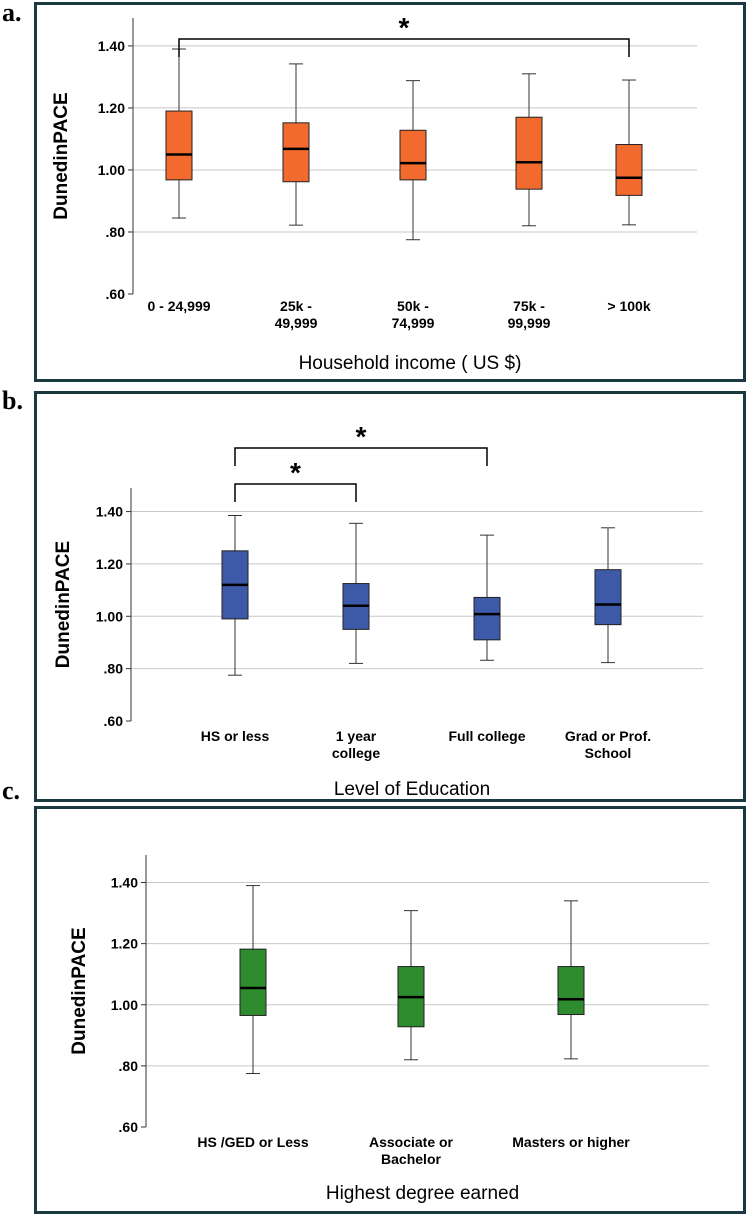 The image size is (750, 1217). I want to click on category-label: Full college, so click(486, 736).